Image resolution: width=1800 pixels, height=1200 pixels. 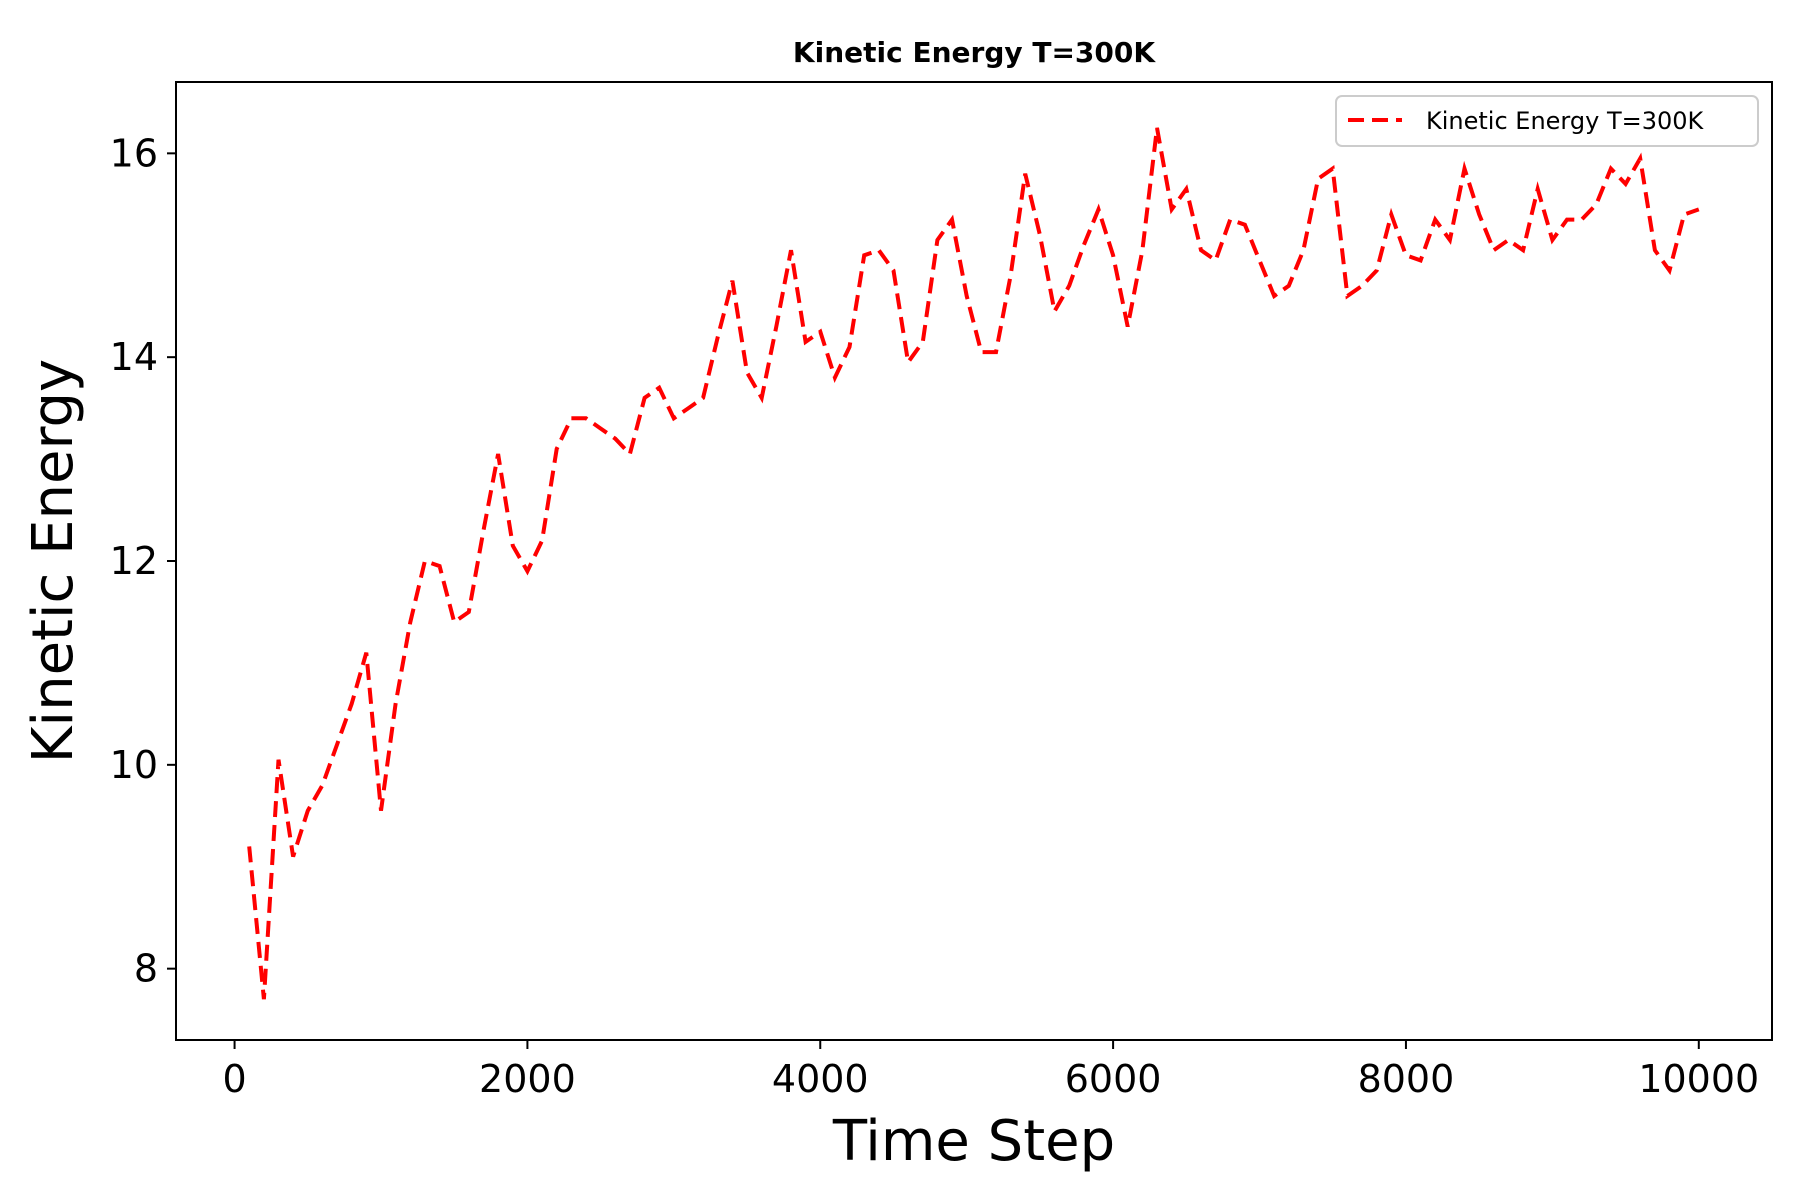 What do you see at coordinates (1406, 1079) in the screenshot?
I see `x-tick-label: 8000` at bounding box center [1406, 1079].